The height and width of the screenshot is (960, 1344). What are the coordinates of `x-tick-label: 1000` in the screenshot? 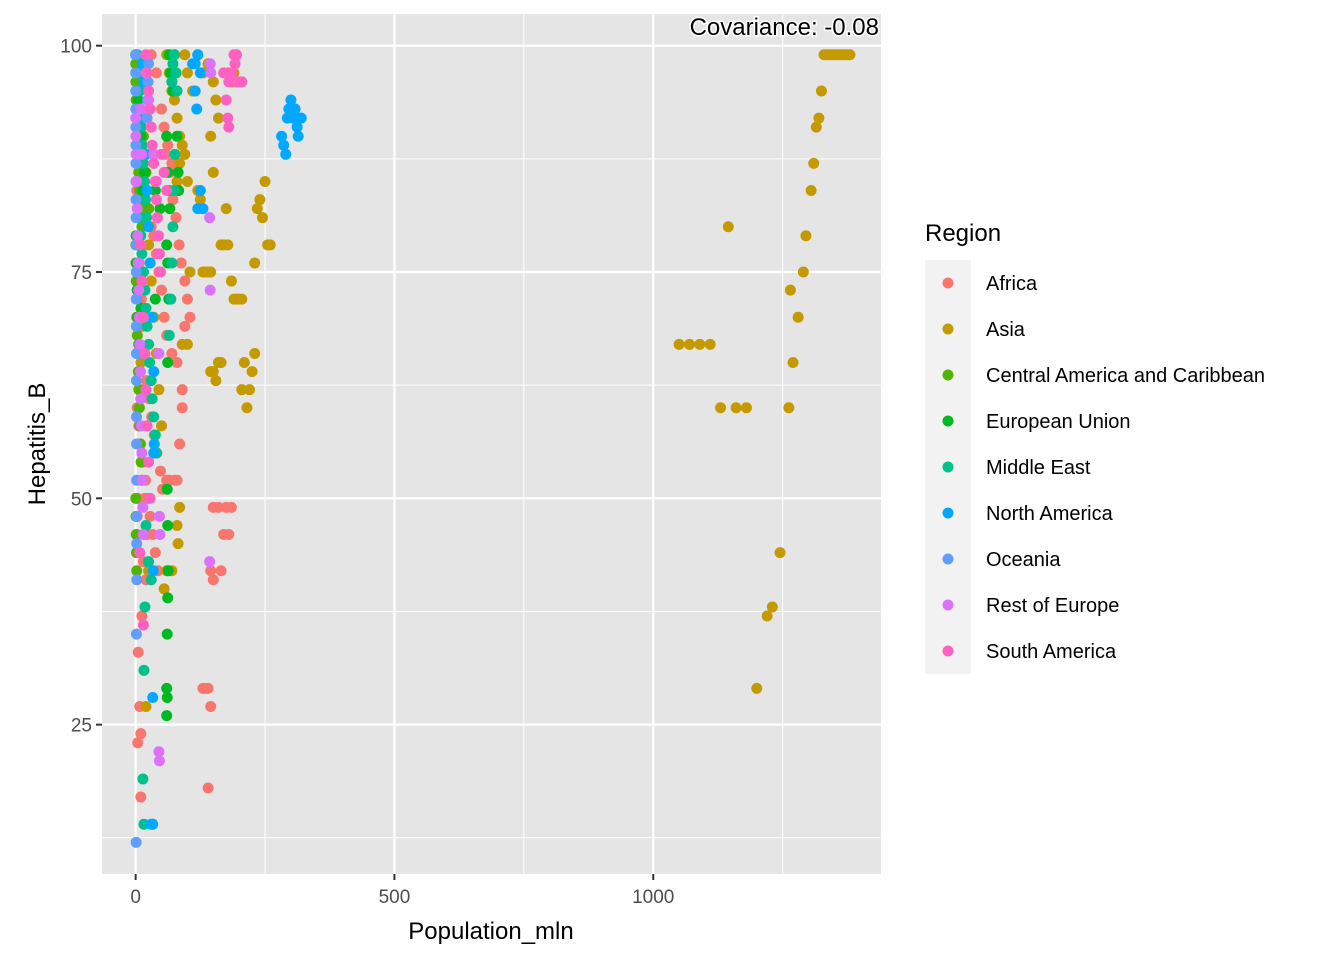 It's located at (653, 897).